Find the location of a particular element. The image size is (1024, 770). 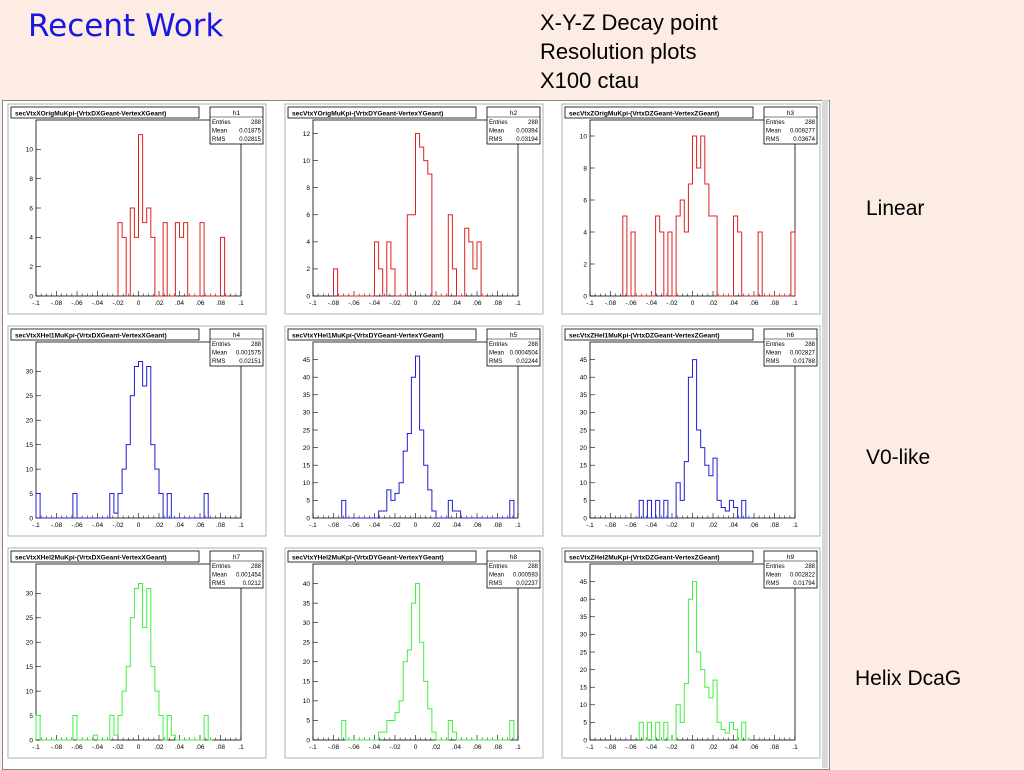

stats-hist-name: h4 is located at coordinates (237, 335).